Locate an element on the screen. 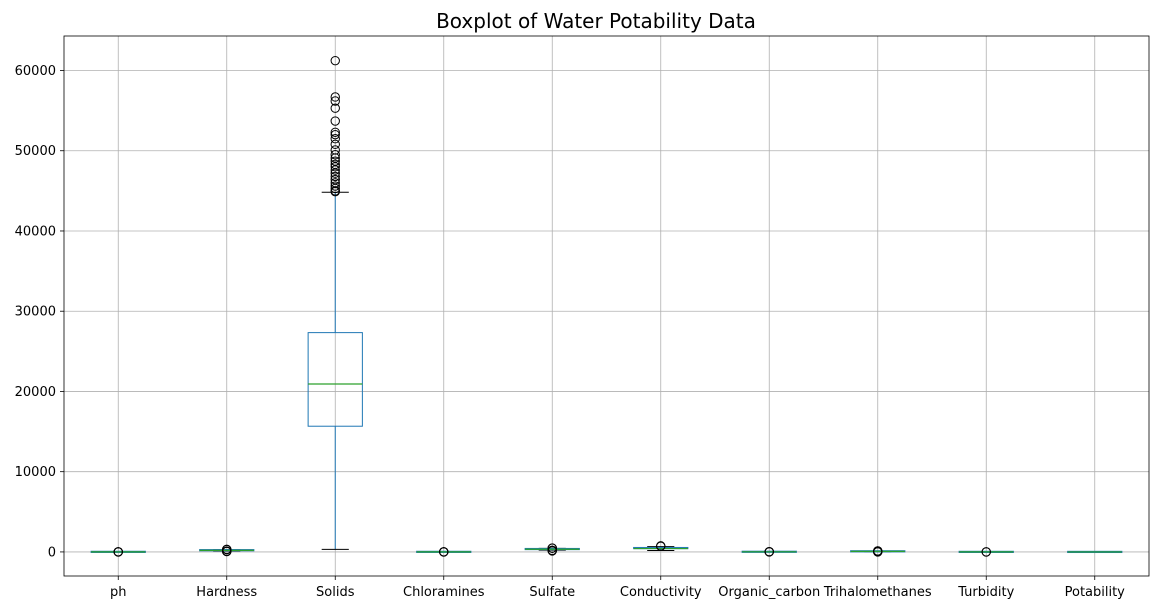 This screenshot has height=609, width=1159. chart-title: Boxplot of Water Potability Data is located at coordinates (596, 21).